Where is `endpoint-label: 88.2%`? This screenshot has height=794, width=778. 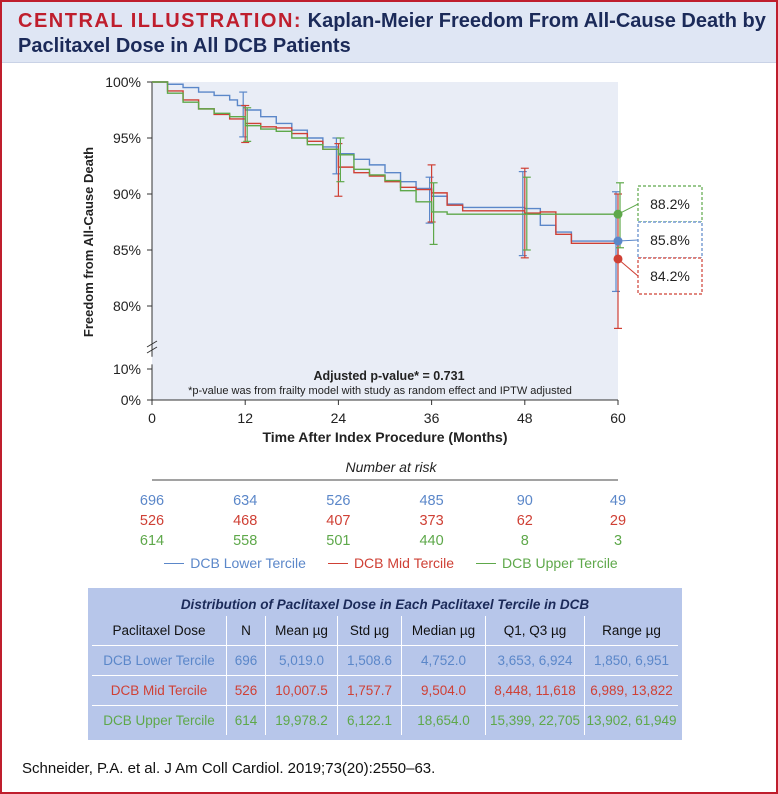 endpoint-label: 88.2% is located at coordinates (670, 204).